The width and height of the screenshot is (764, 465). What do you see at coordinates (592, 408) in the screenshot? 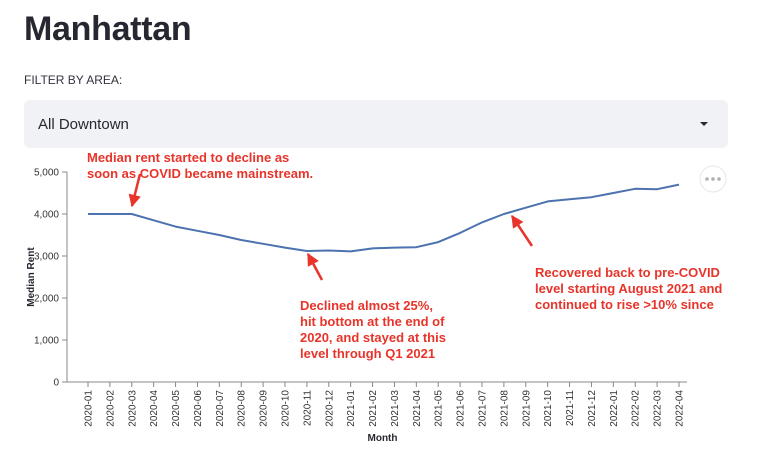
I see `x-tick-label: 2021-12` at bounding box center [592, 408].